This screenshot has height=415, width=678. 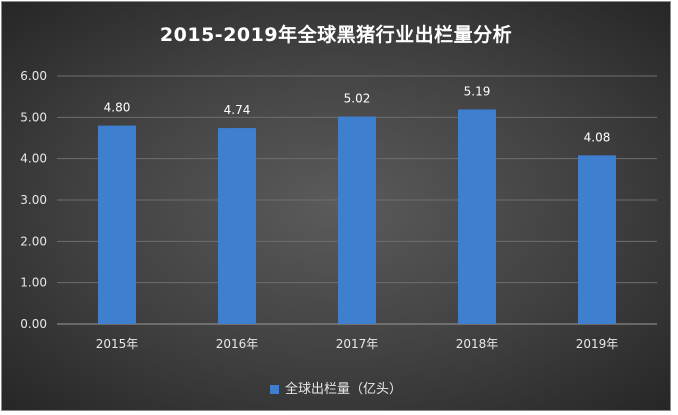 What do you see at coordinates (117, 108) in the screenshot?
I see `data-label: 4.80` at bounding box center [117, 108].